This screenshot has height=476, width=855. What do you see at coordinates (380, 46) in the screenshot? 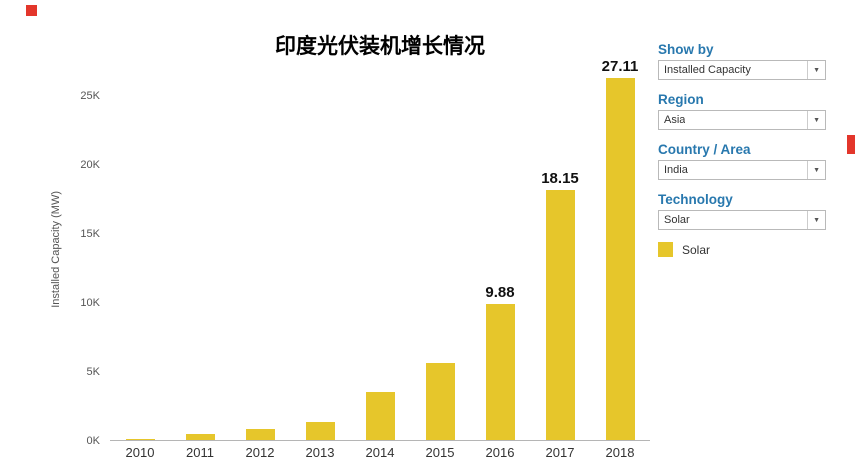
I see `chart-title: 印度光伏装机增长情况` at bounding box center [380, 46].